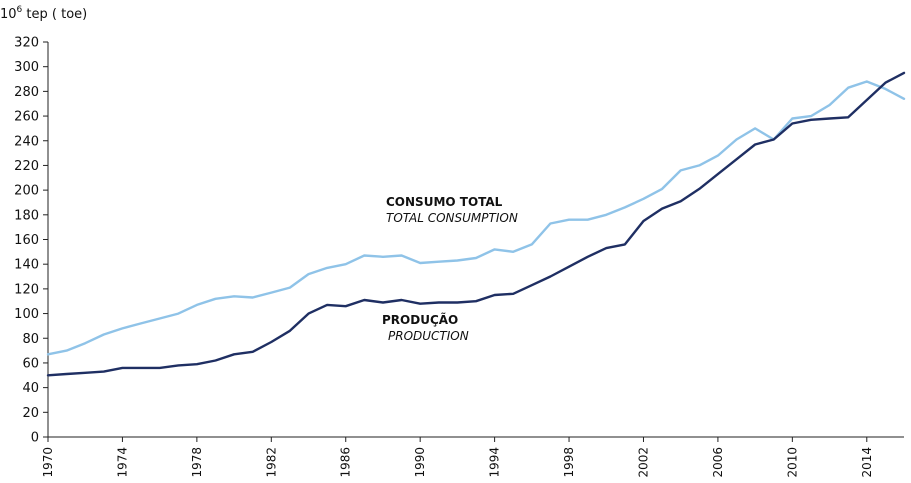 This screenshot has width=911, height=483. Describe the element at coordinates (26, 240) in the screenshot. I see `y-tick-label: 160` at that location.